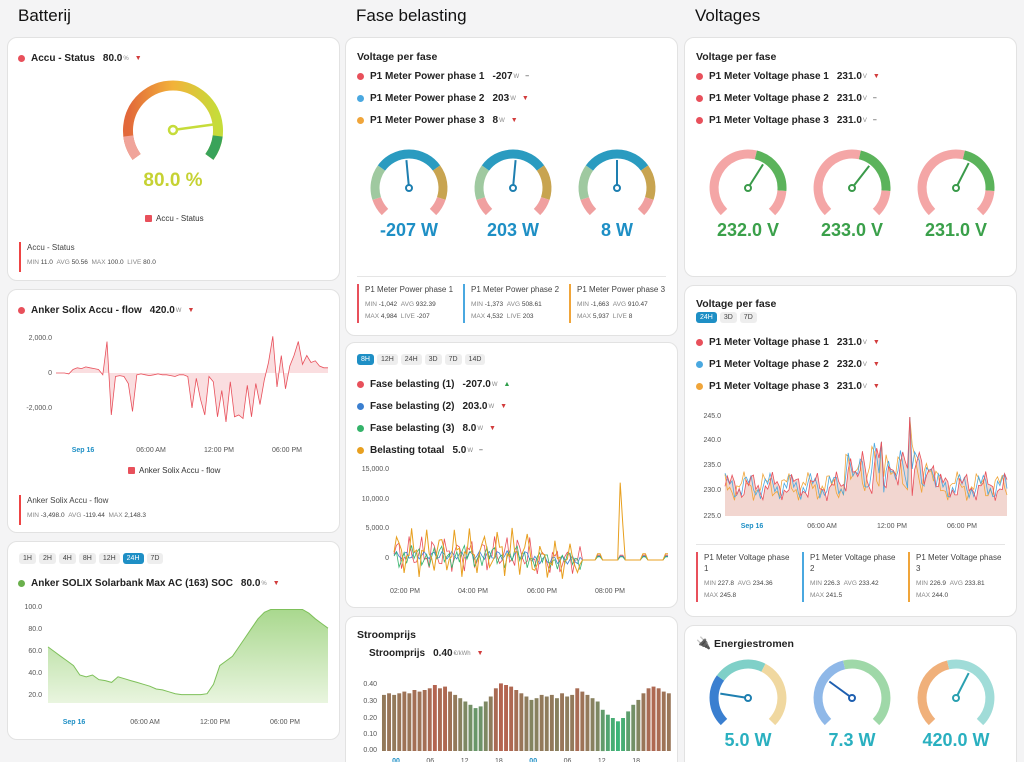 Image resolution: width=1024 pixels, height=762 pixels. I want to click on entity-value: 8, so click(495, 120).